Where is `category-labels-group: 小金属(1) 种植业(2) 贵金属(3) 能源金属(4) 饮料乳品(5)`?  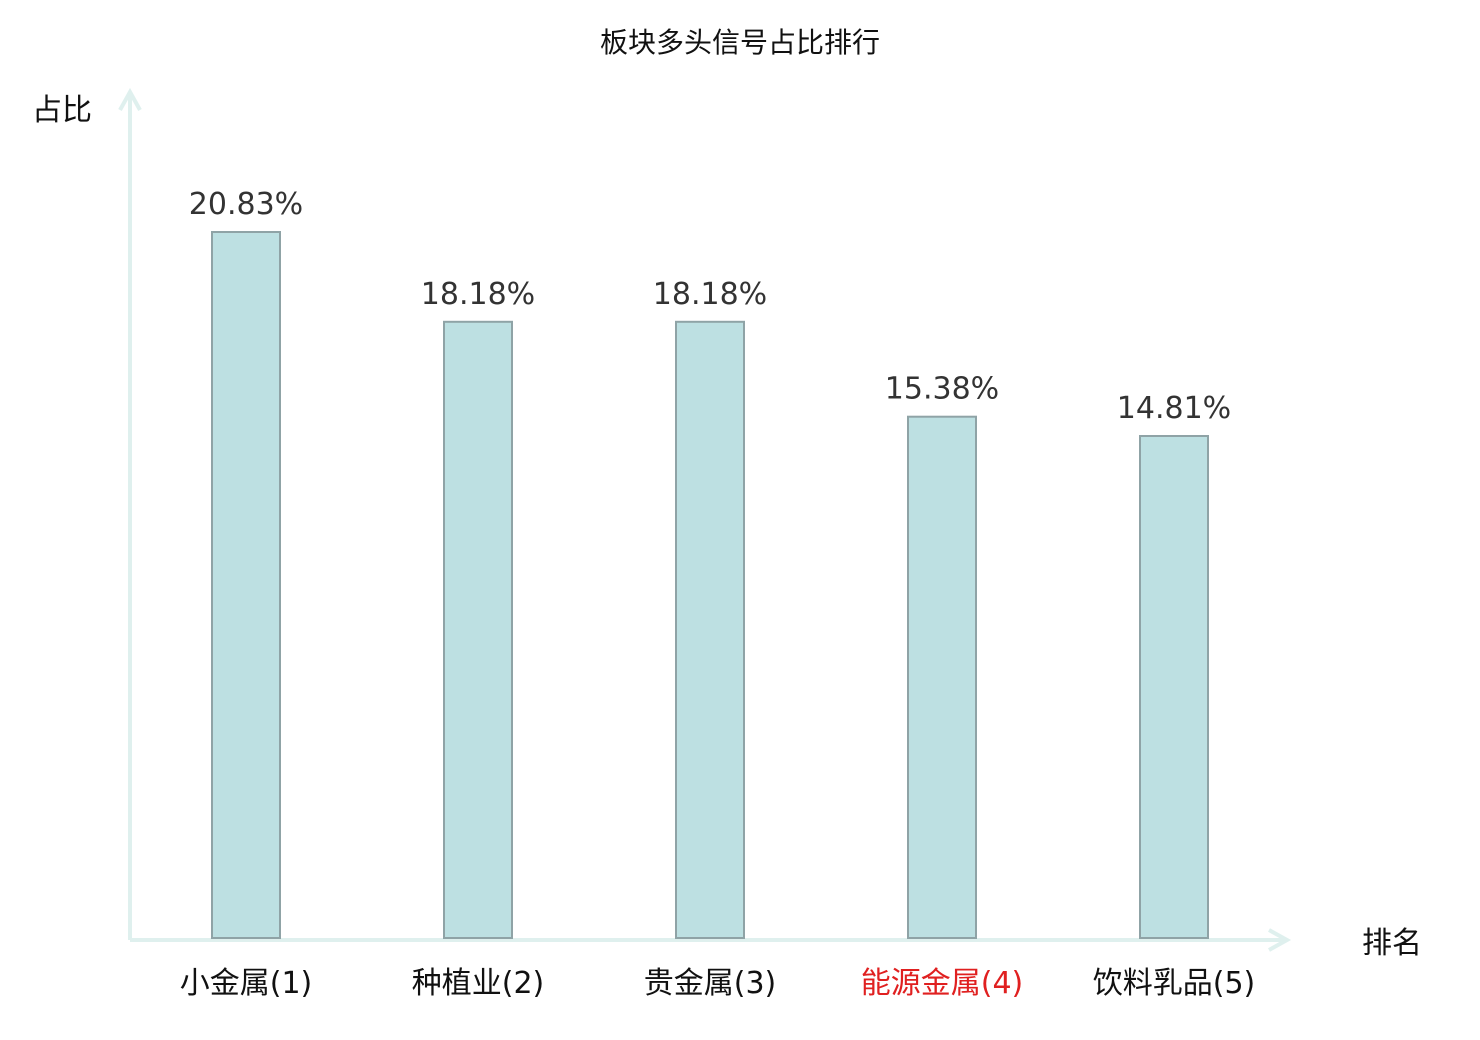 category-labels-group: 小金属(1) 种植业(2) 贵金属(3) 能源金属(4) 饮料乳品(5) is located at coordinates (718, 983).